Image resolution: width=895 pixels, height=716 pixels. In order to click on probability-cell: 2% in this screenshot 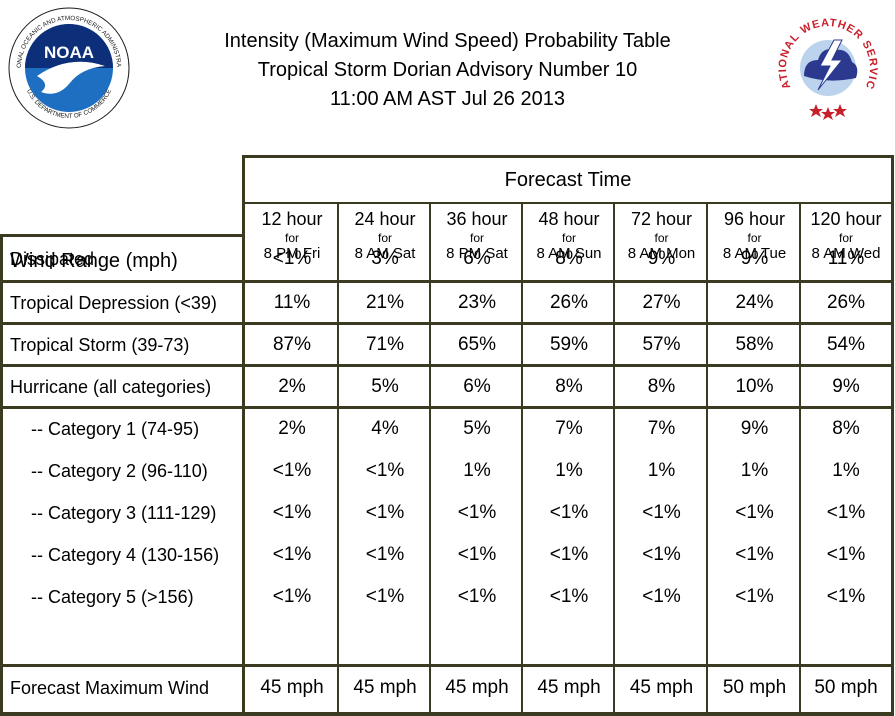, I will do `click(292, 428)`.